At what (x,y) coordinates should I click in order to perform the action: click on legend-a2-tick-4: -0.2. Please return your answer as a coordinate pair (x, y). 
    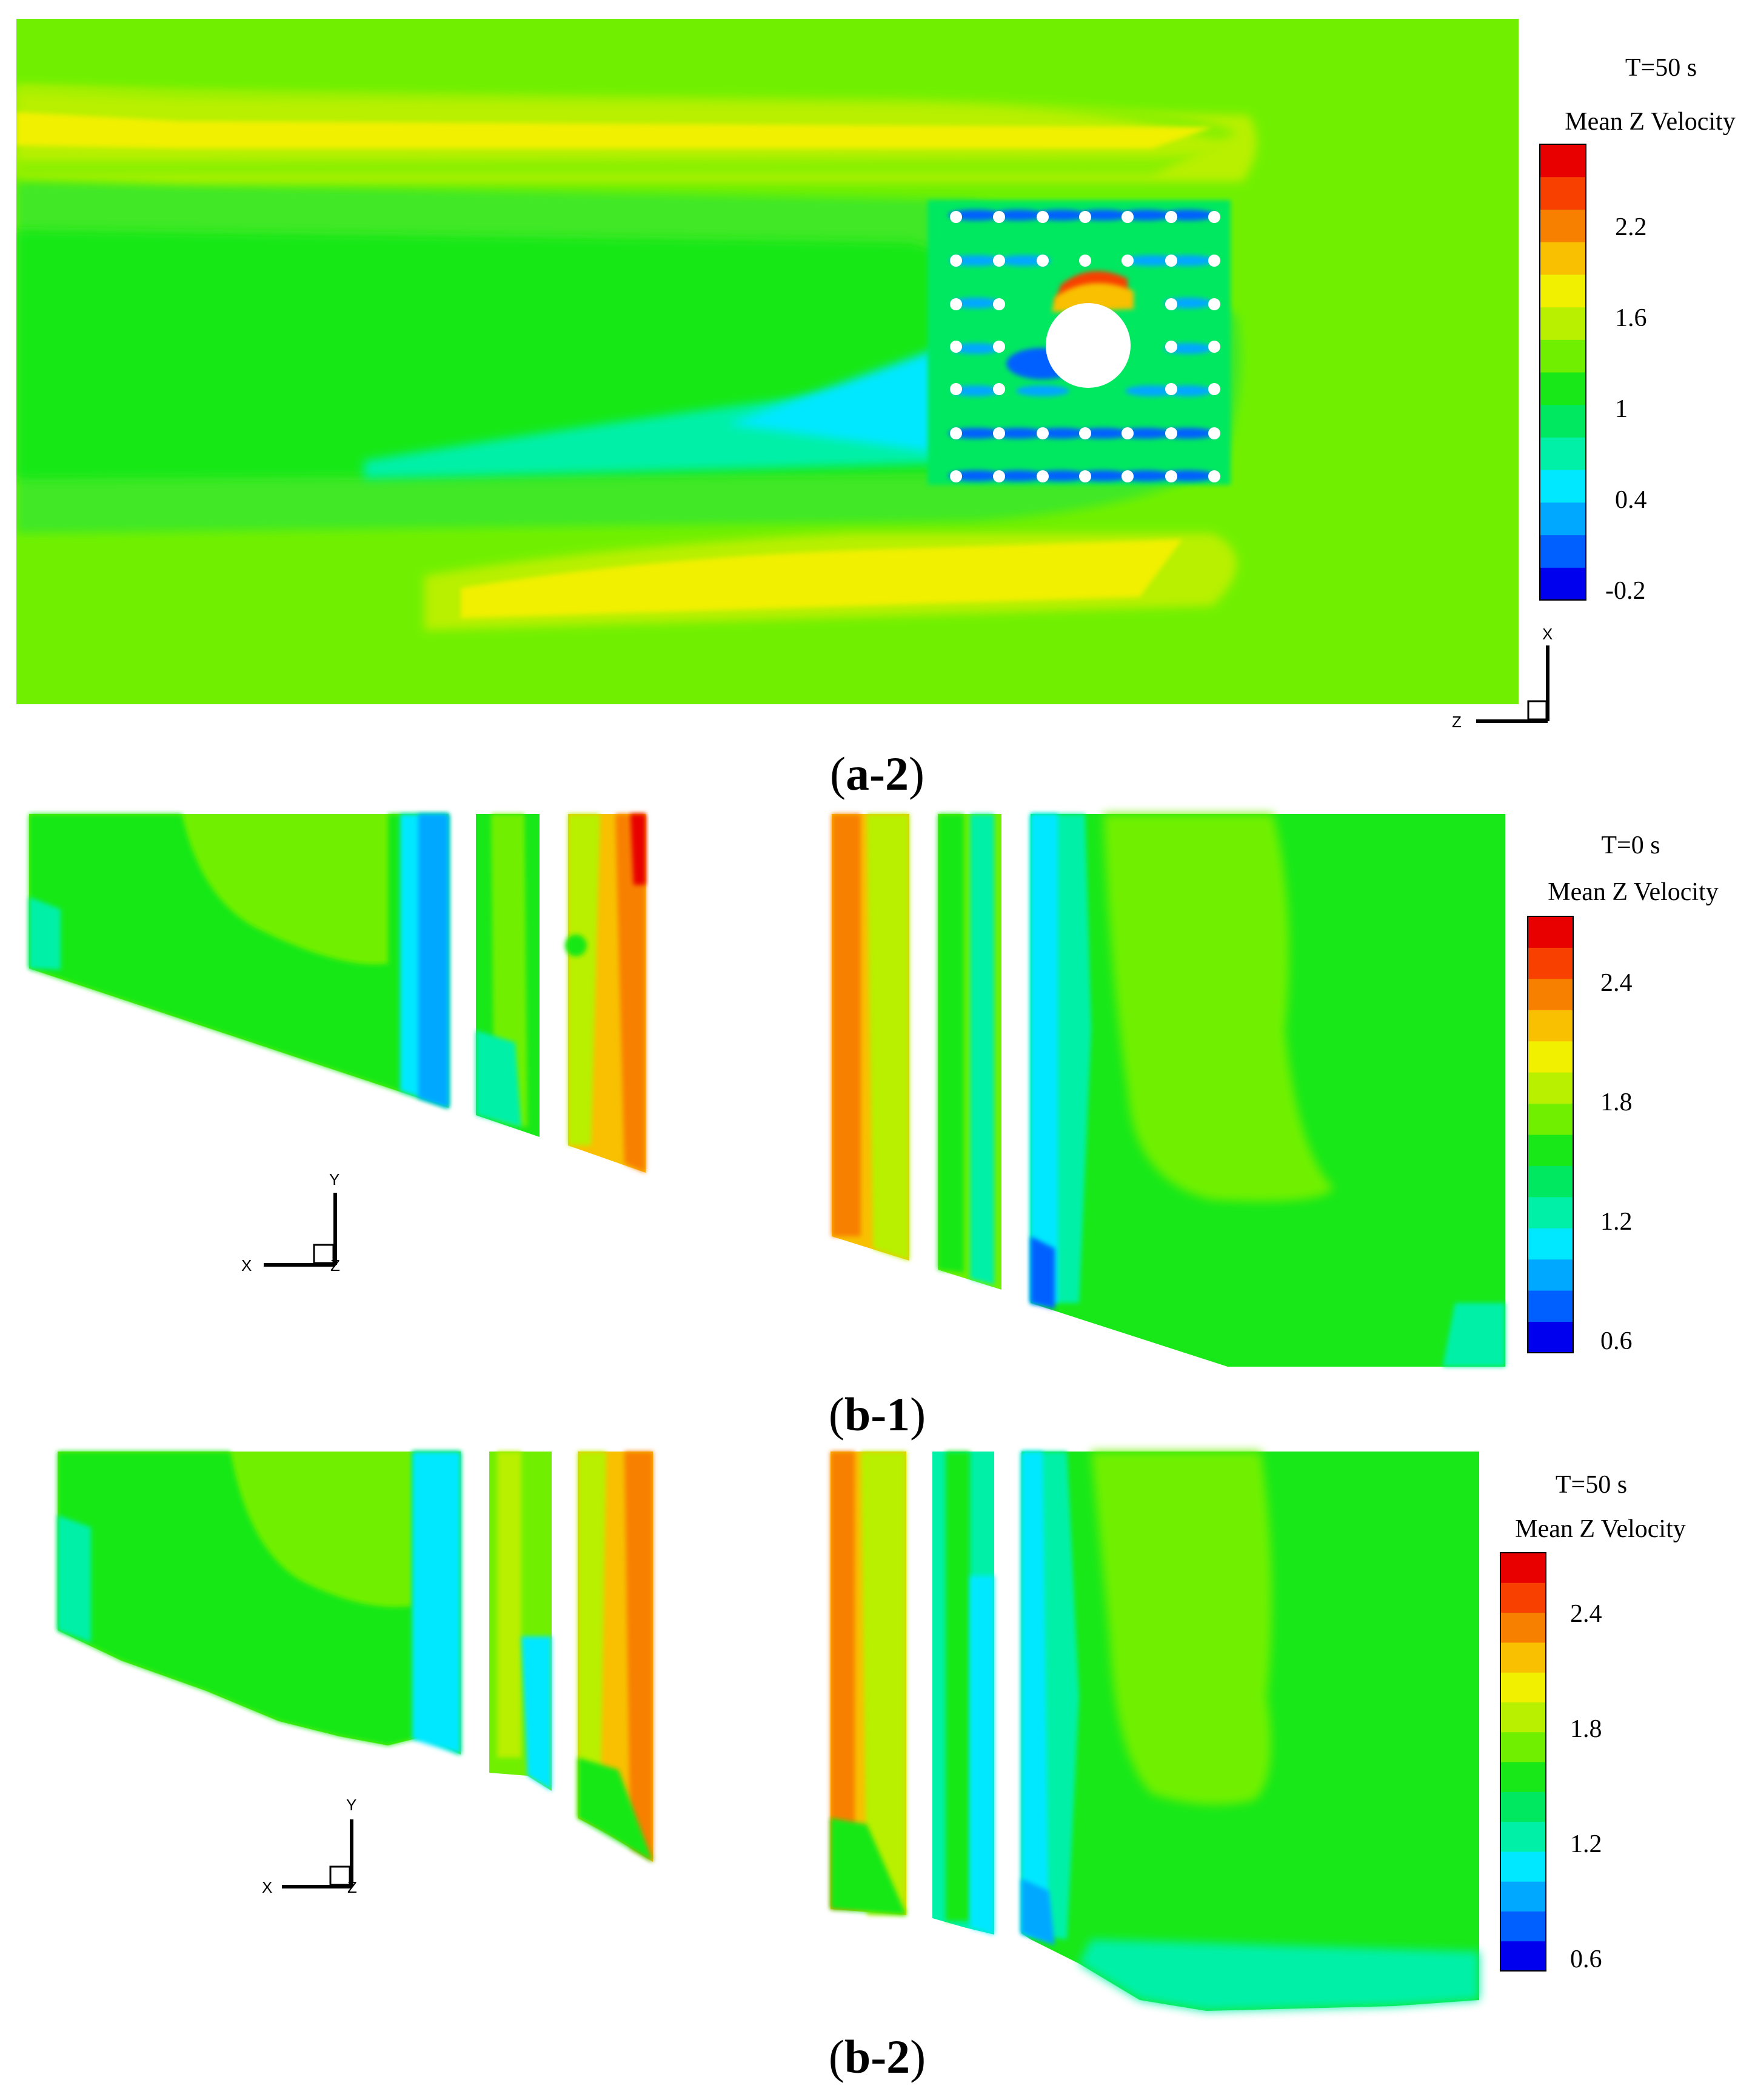
    Looking at the image, I should click on (1625, 591).